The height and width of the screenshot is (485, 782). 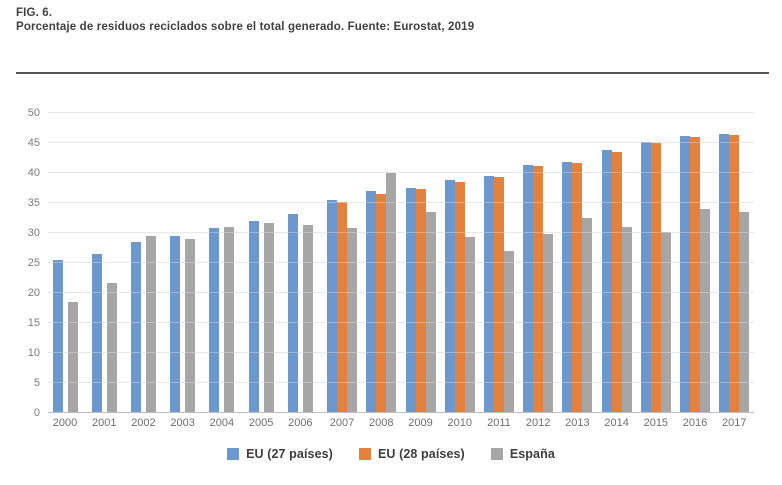 What do you see at coordinates (656, 423) in the screenshot?
I see `x-tick-label-2015: 2015` at bounding box center [656, 423].